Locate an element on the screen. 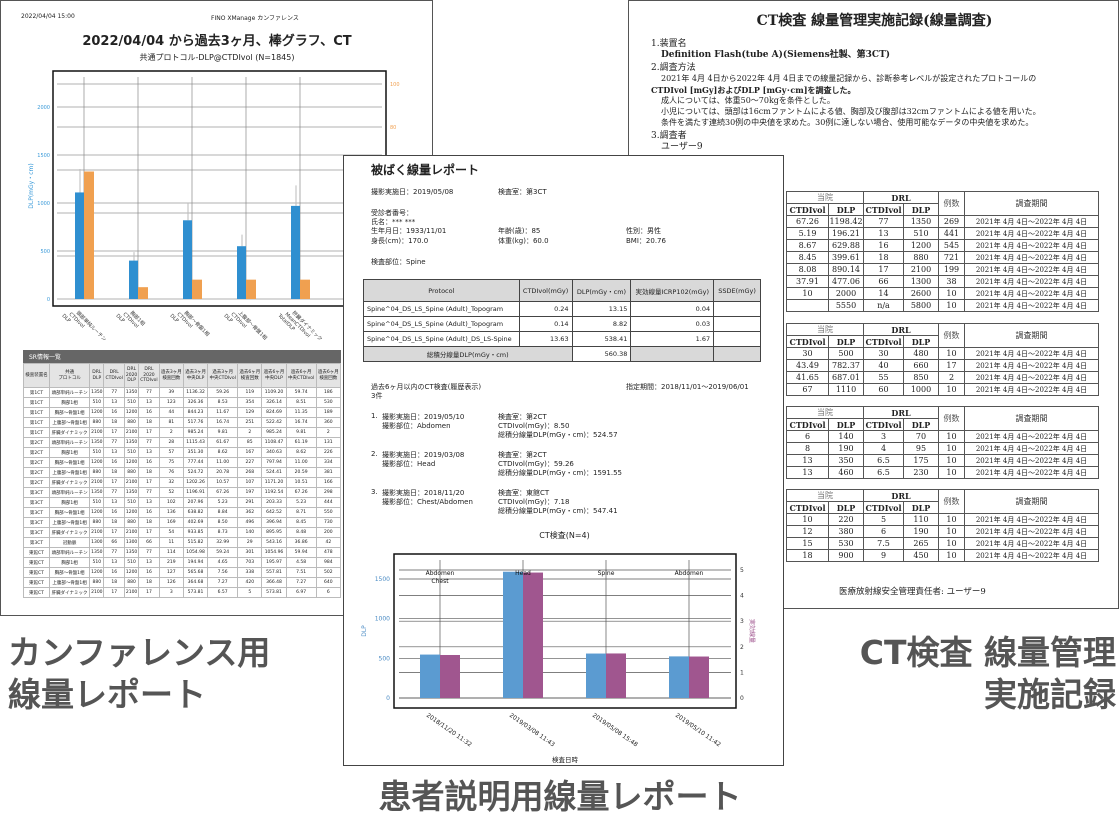  table-header-row: 当院 DRL 例数 調査期間 is located at coordinates (942, 335).